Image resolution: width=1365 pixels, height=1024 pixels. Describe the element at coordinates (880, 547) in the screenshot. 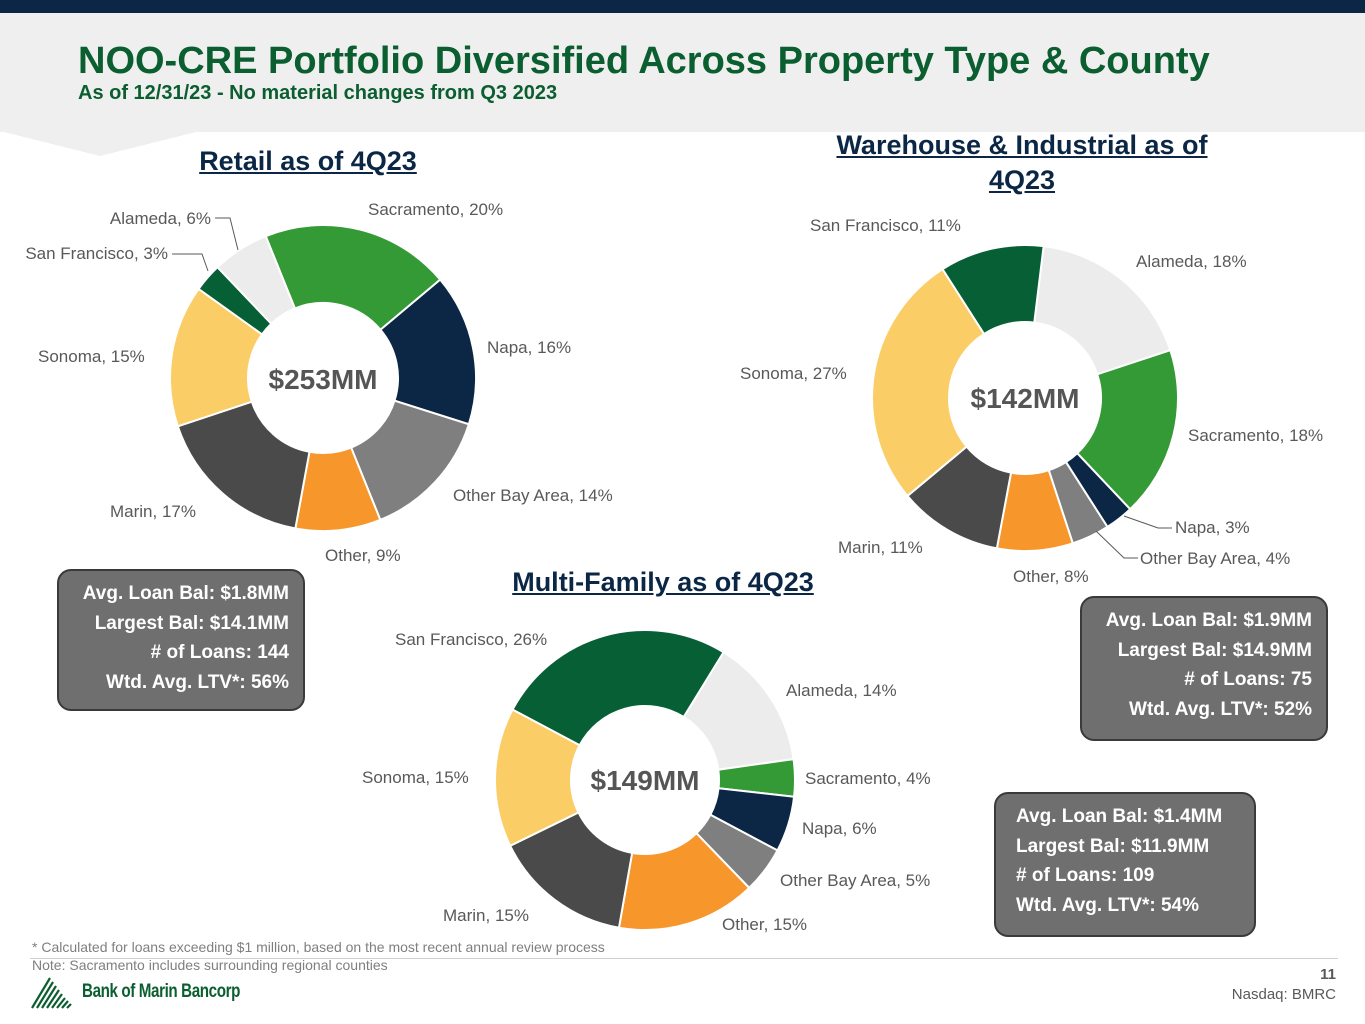

I see `warehouse-label: Marin, 11%` at that location.